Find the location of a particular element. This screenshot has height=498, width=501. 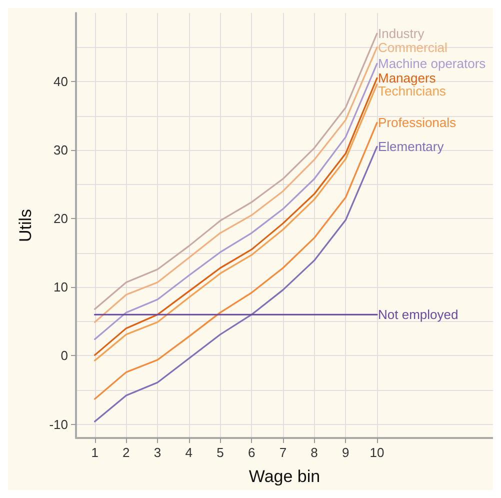

x-tick-label: 9 is located at coordinates (346, 452).